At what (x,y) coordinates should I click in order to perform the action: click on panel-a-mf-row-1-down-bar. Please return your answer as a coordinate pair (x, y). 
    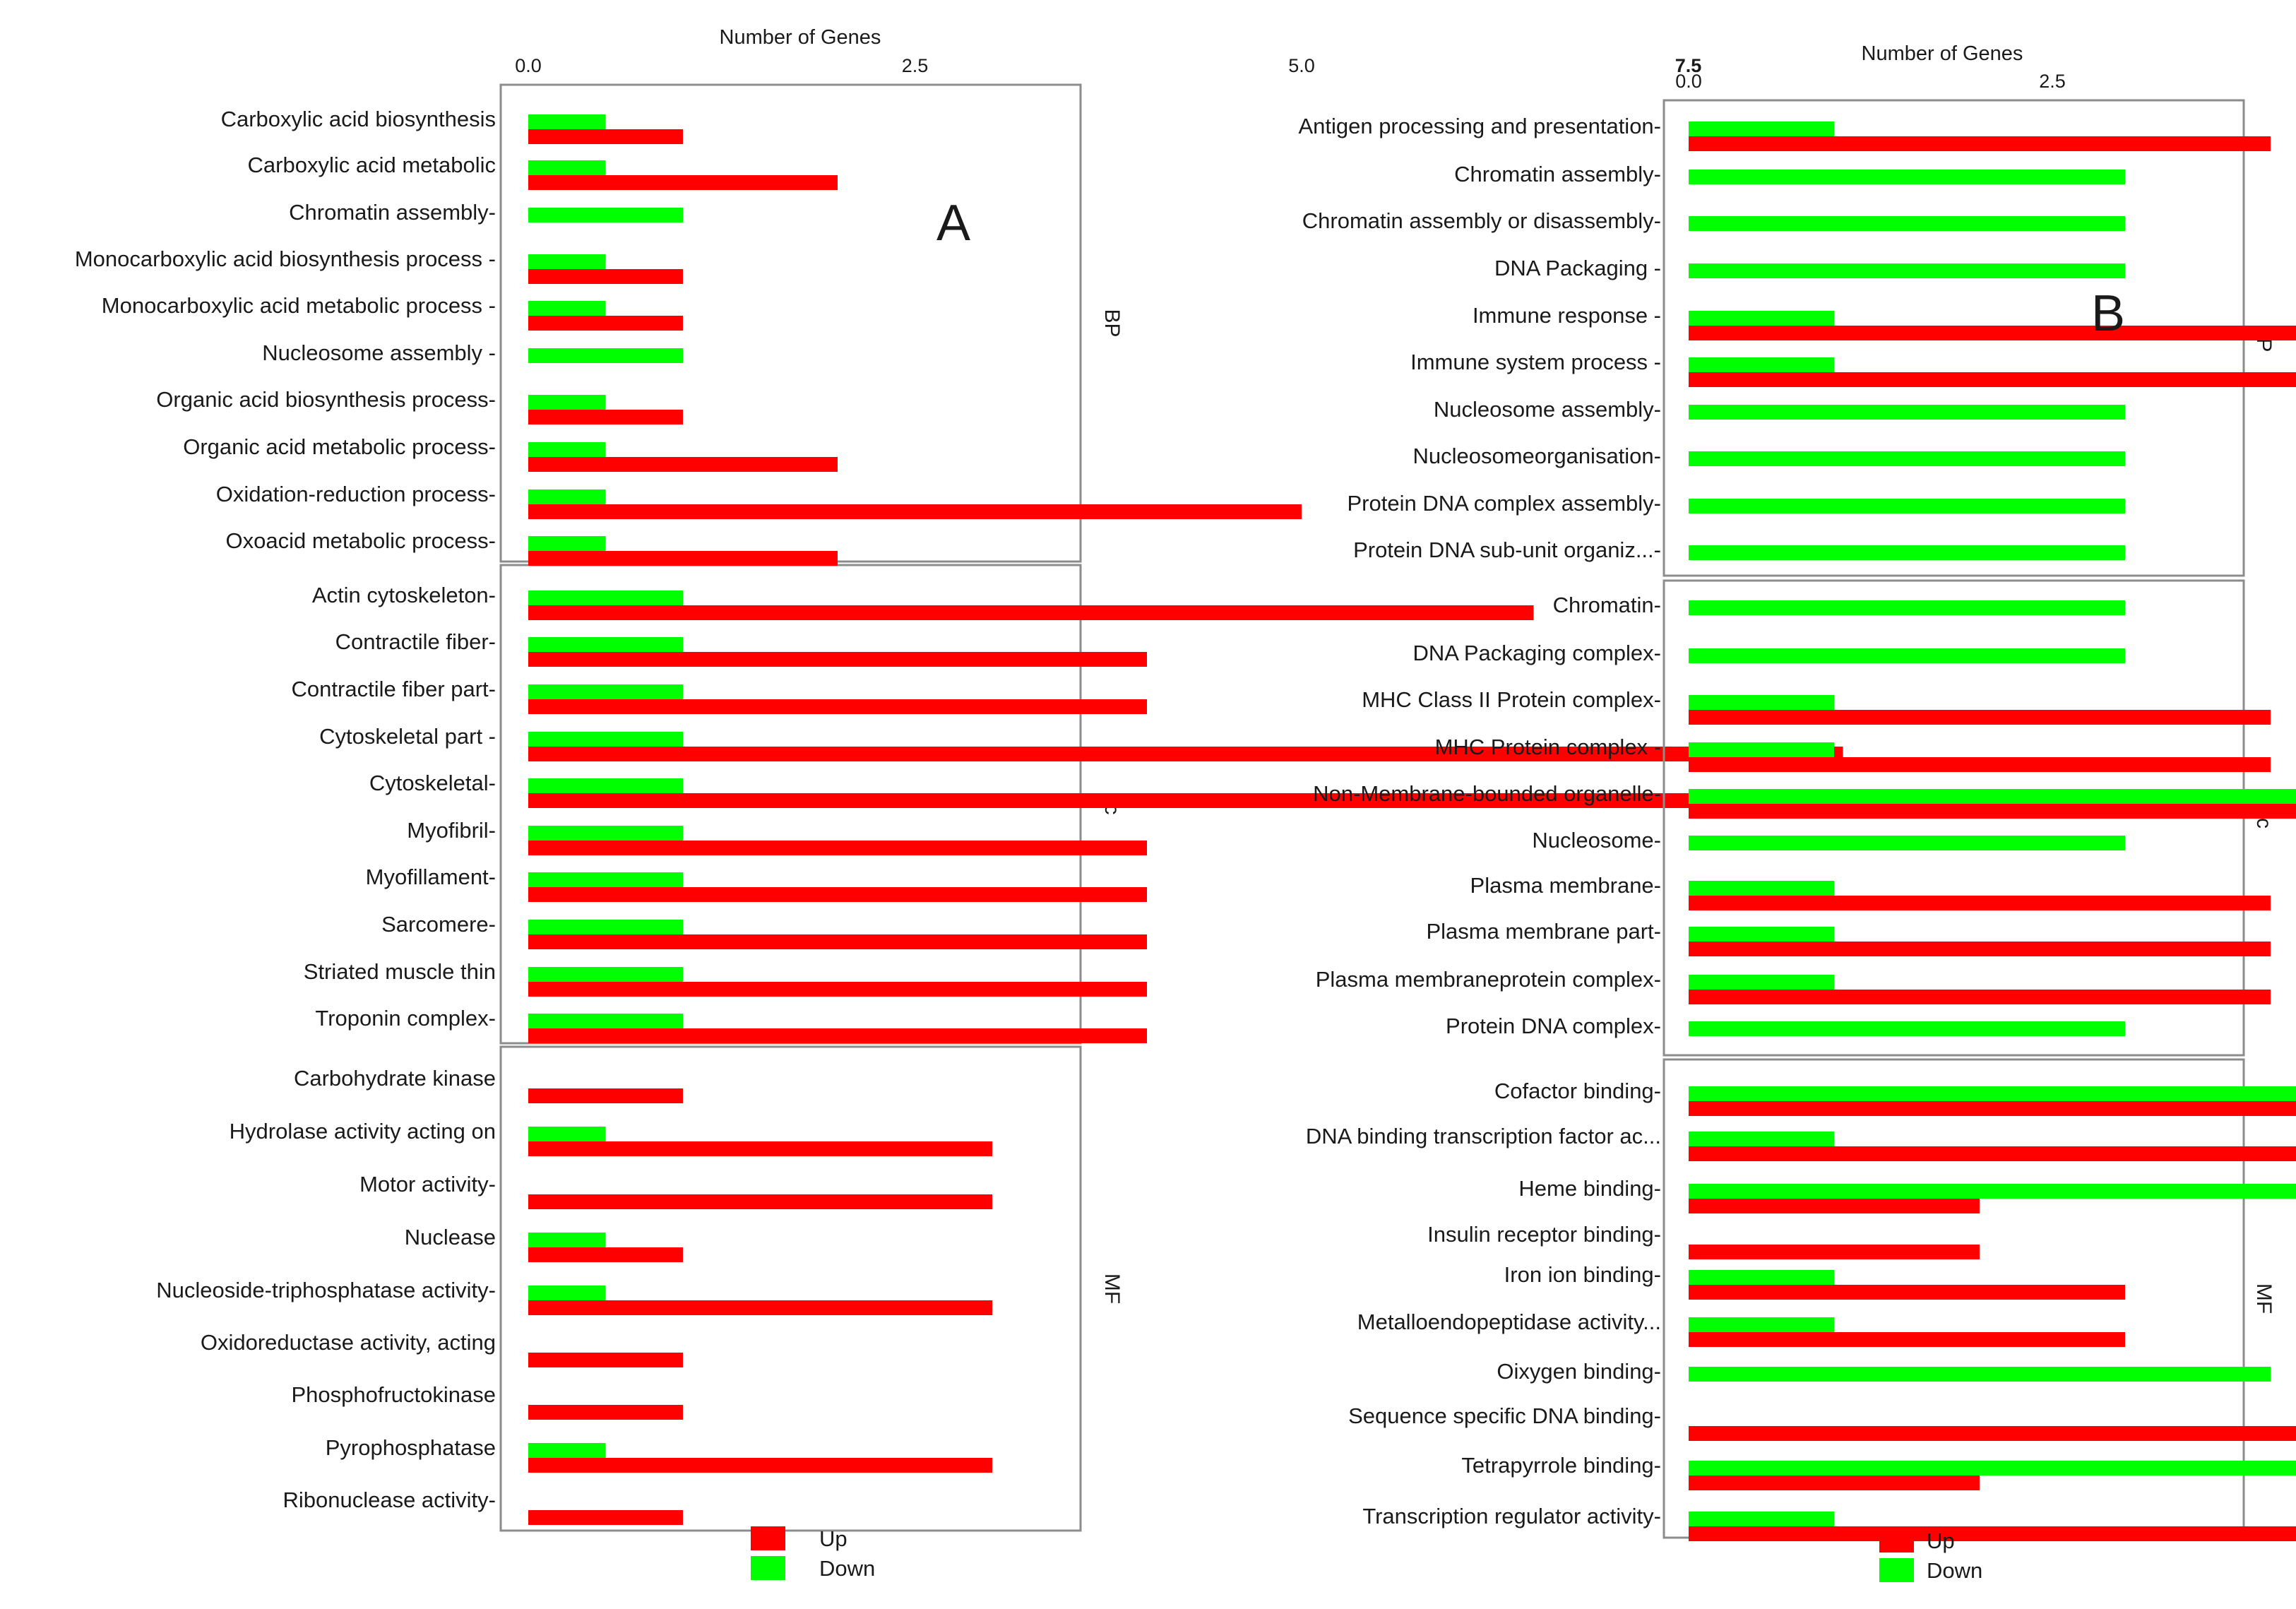
    Looking at the image, I should click on (567, 1134).